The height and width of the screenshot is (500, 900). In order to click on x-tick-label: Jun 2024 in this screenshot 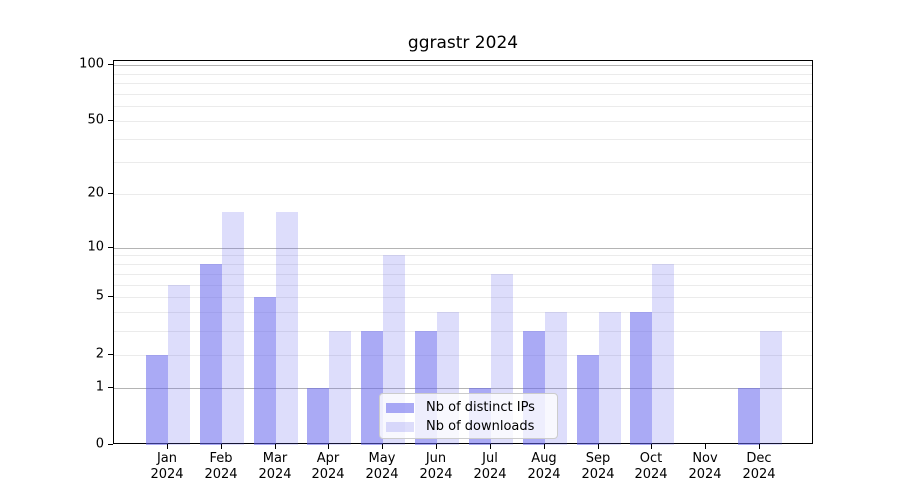, I will do `click(436, 466)`.